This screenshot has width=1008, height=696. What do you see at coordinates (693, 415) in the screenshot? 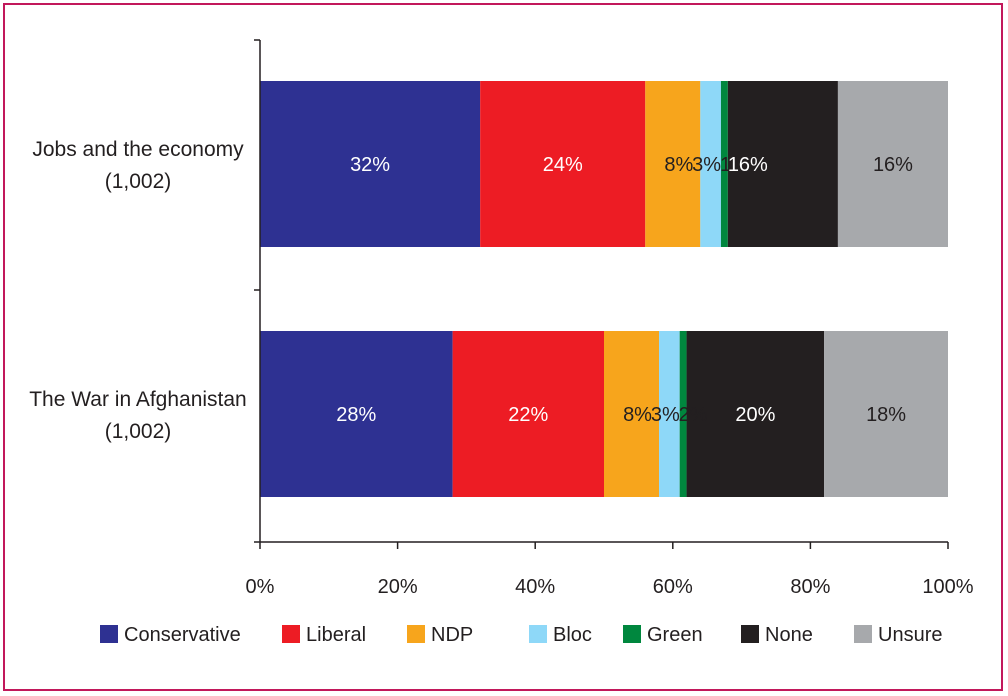
I see `data-label-green-2: 2%` at bounding box center [693, 415].